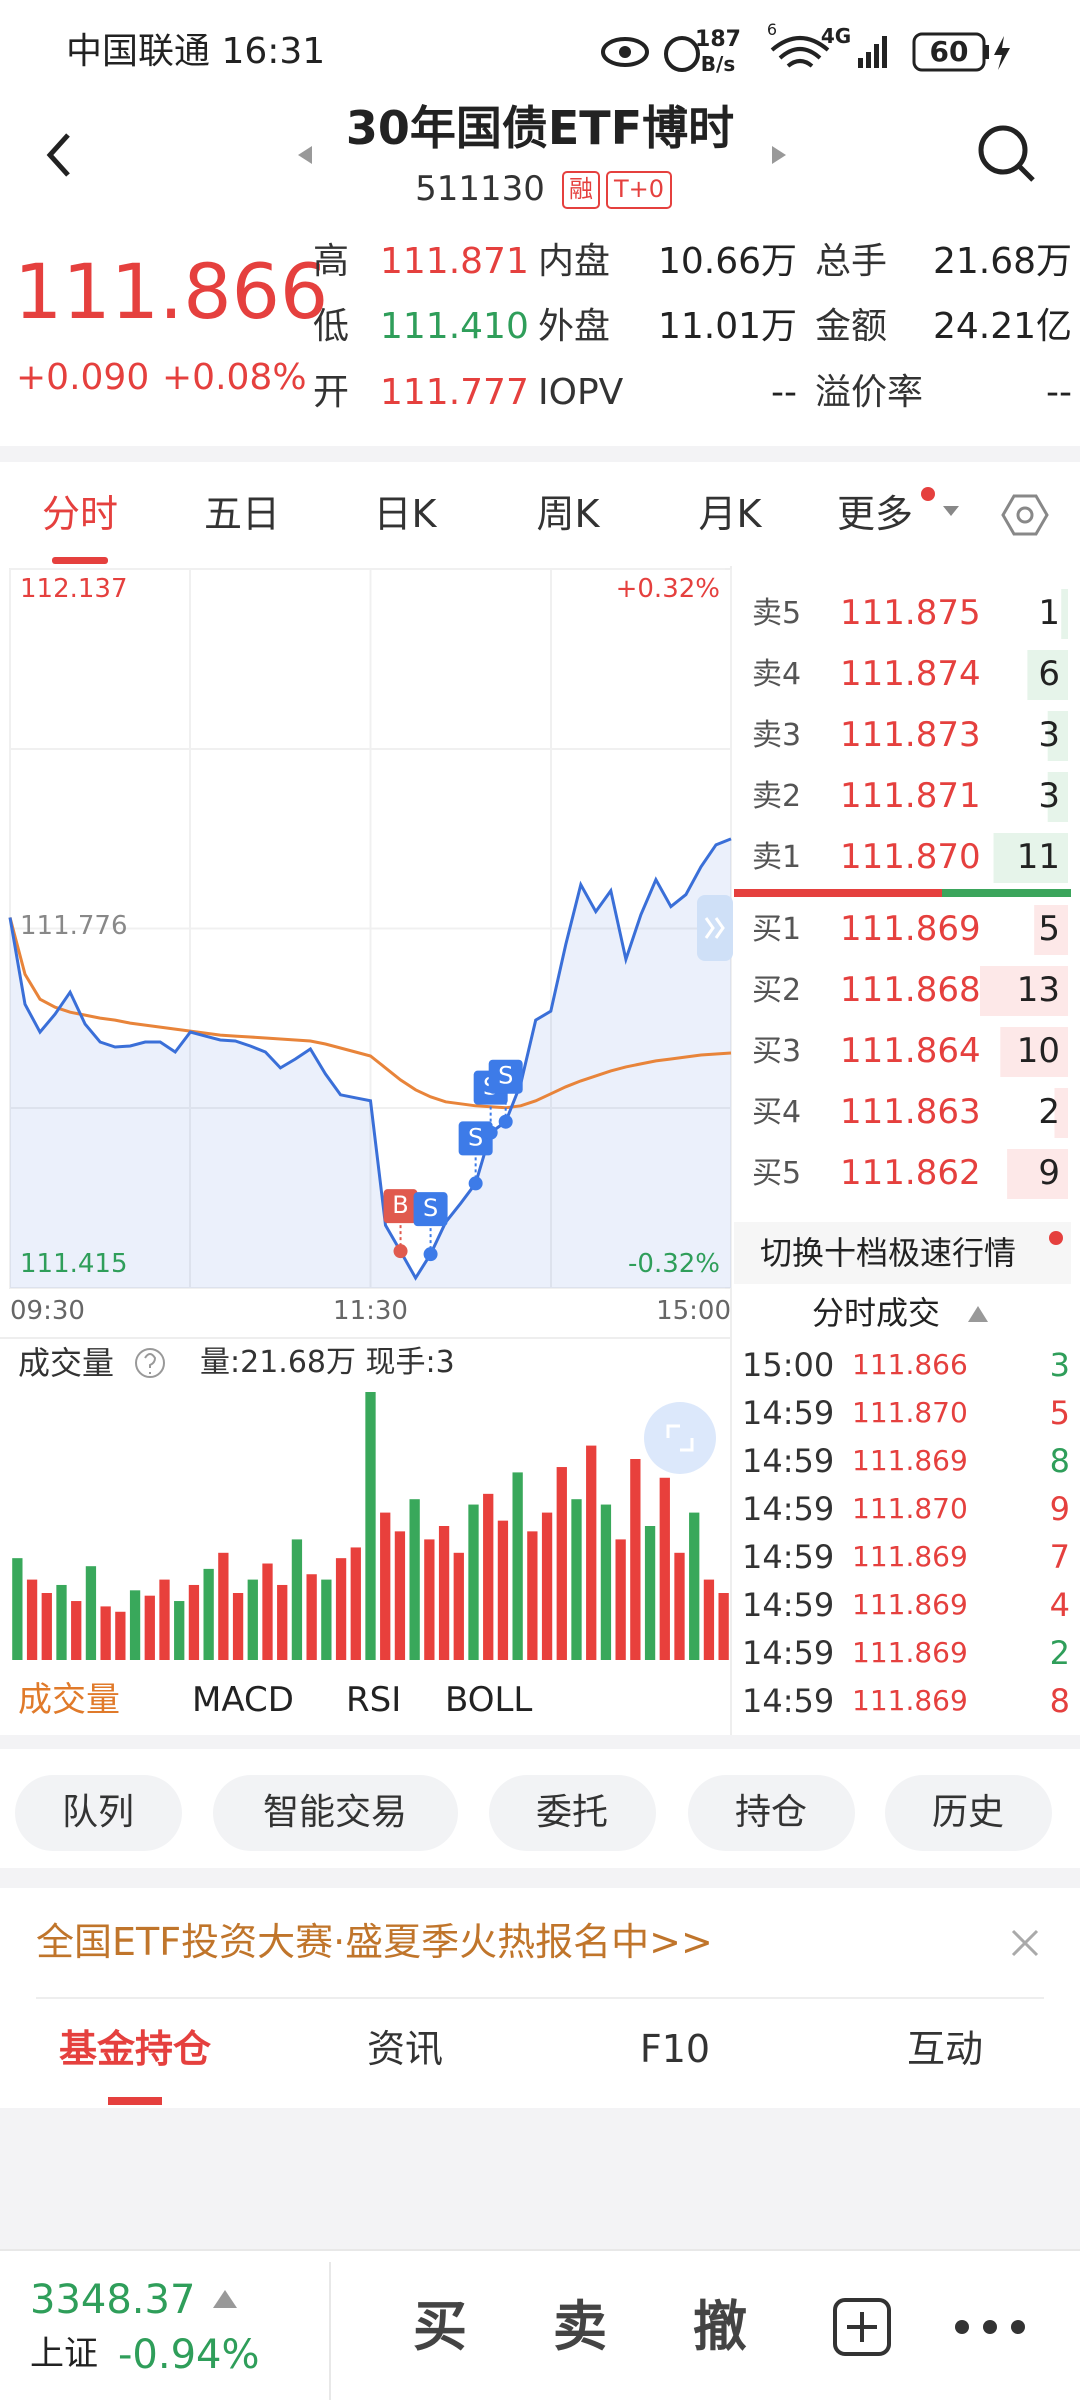 The image size is (1080, 2400). Describe the element at coordinates (1049, 1112) in the screenshot. I see `book-qty: 2` at that location.